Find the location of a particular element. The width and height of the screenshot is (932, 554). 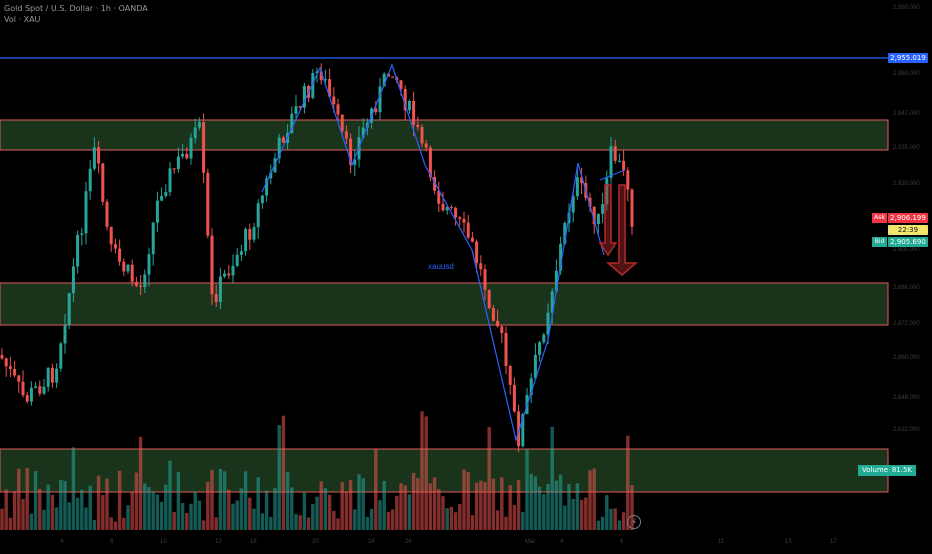

resistance-price-tag: 2,955.019 is located at coordinates (908, 58).